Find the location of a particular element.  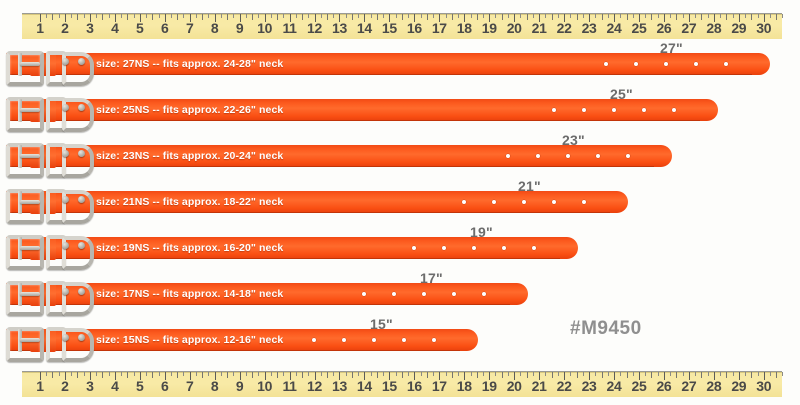

ruler-number: 22 is located at coordinates (564, 28).